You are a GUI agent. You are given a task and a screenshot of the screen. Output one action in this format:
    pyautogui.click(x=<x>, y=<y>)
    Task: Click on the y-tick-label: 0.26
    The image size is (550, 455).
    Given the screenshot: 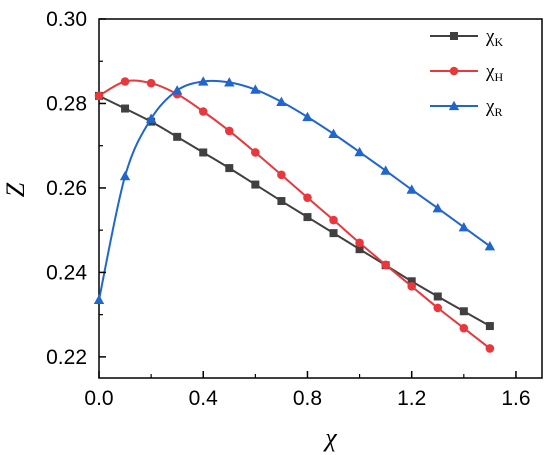 What is the action you would take?
    pyautogui.click(x=66, y=188)
    